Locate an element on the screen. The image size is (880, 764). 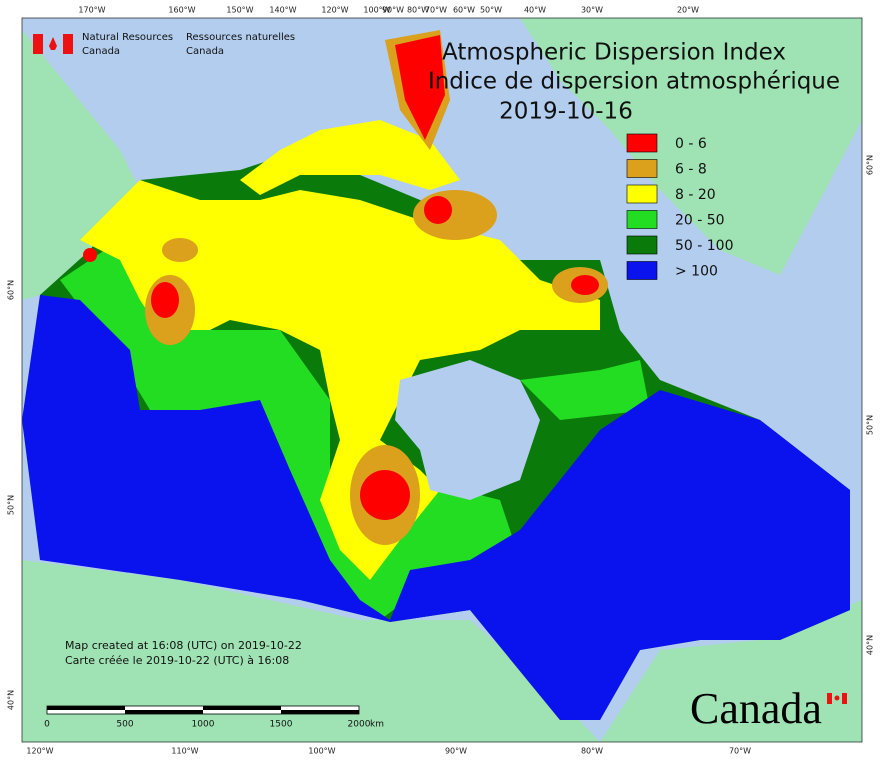
graticule-label: 160°W is located at coordinates (181, 10).